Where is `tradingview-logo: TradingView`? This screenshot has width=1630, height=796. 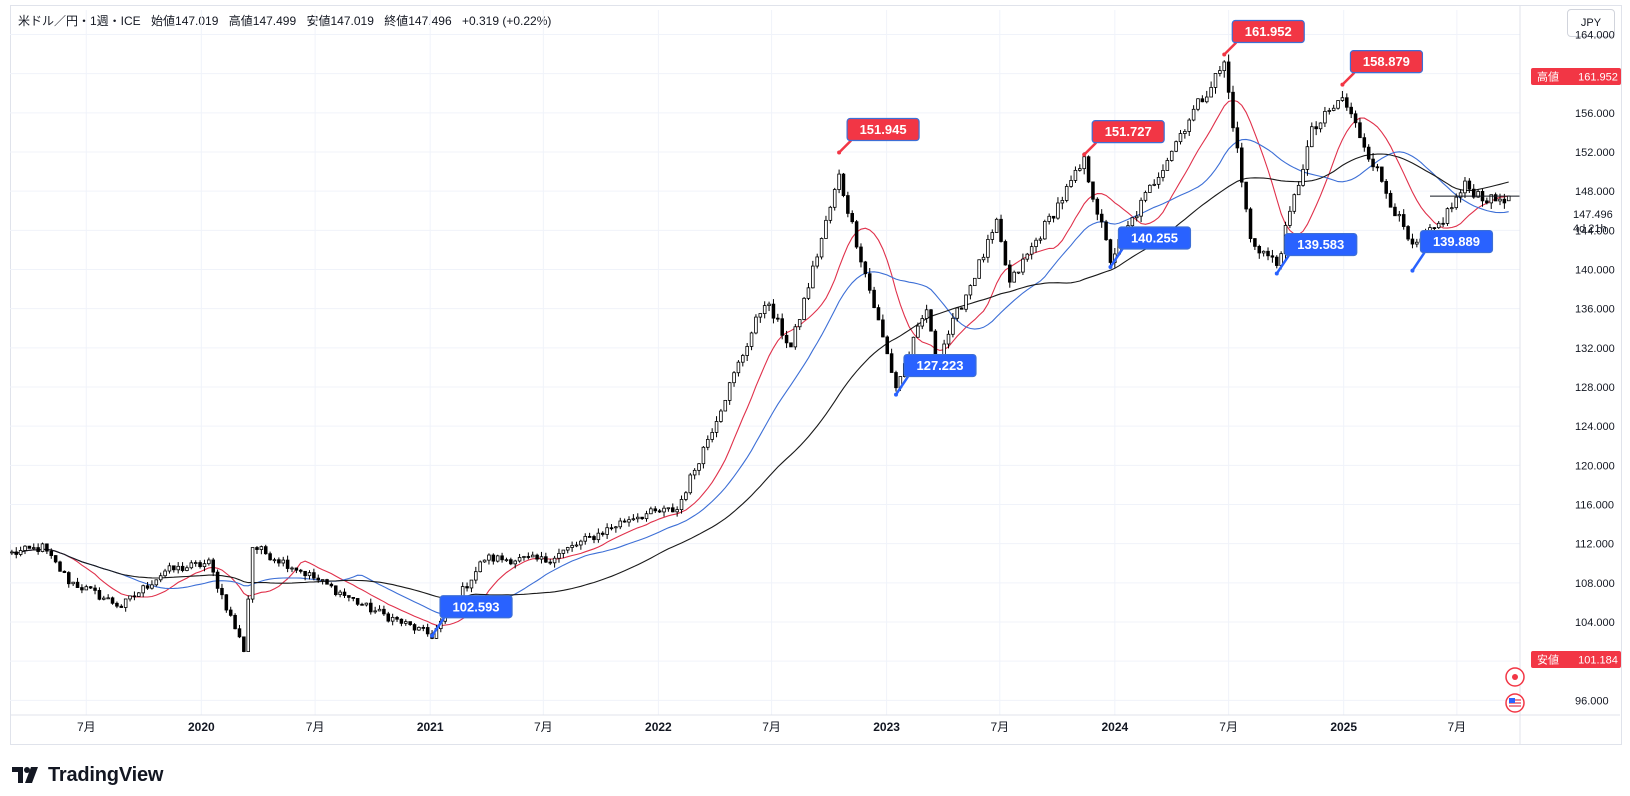 tradingview-logo: TradingView is located at coordinates (87, 775).